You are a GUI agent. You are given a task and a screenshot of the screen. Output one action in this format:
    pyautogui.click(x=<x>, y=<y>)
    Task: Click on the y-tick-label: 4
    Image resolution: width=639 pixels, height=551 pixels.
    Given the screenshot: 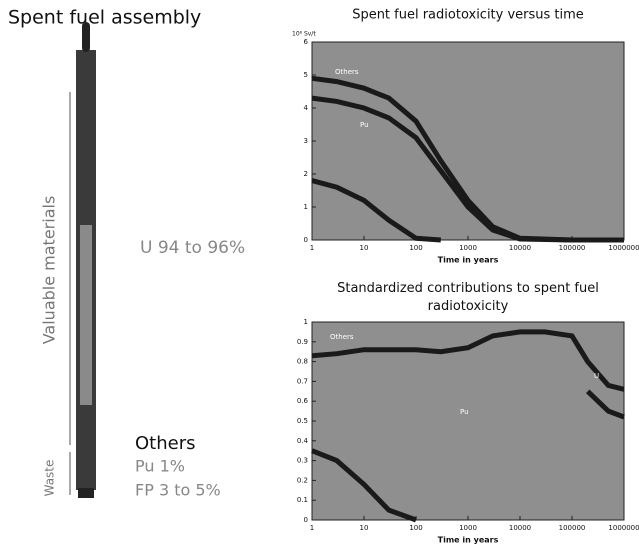 What is the action you would take?
    pyautogui.click(x=306, y=108)
    